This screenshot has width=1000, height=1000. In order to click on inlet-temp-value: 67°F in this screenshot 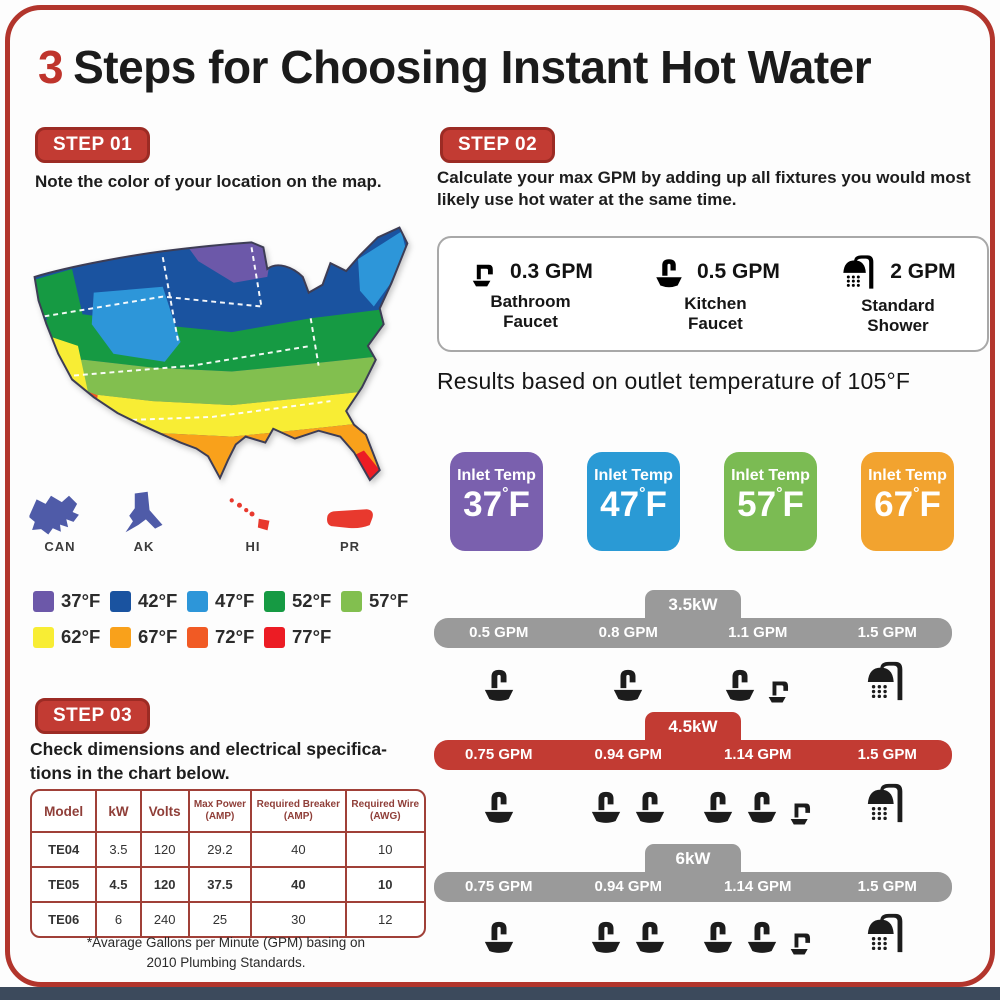, I will do `click(907, 504)`.